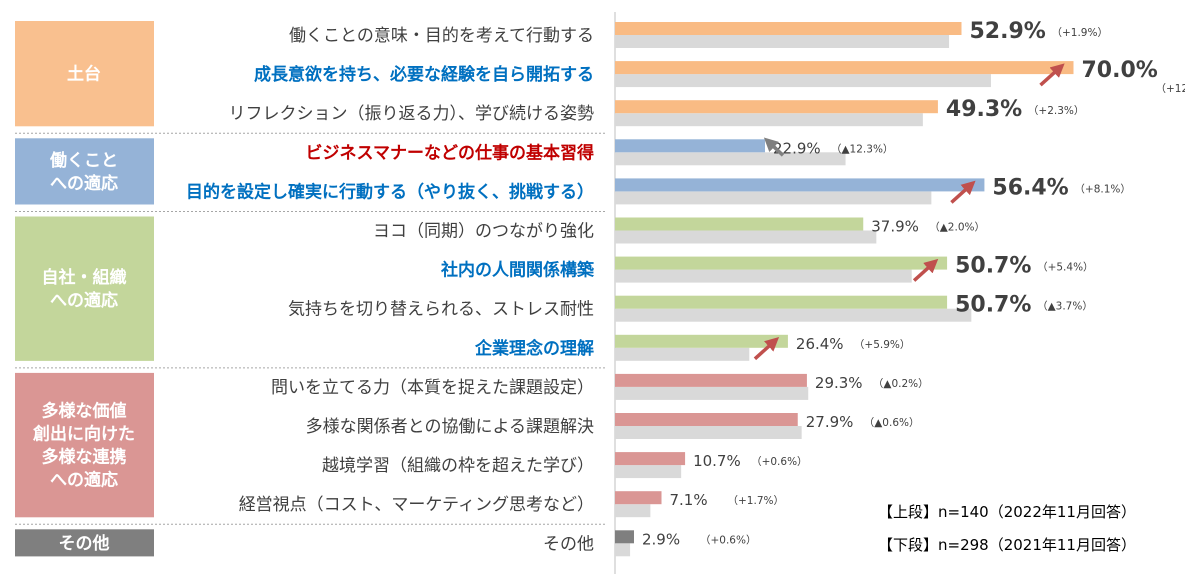 Image resolution: width=1185 pixels, height=582 pixels. I want to click on value-label: 56.4%, so click(1030, 187).